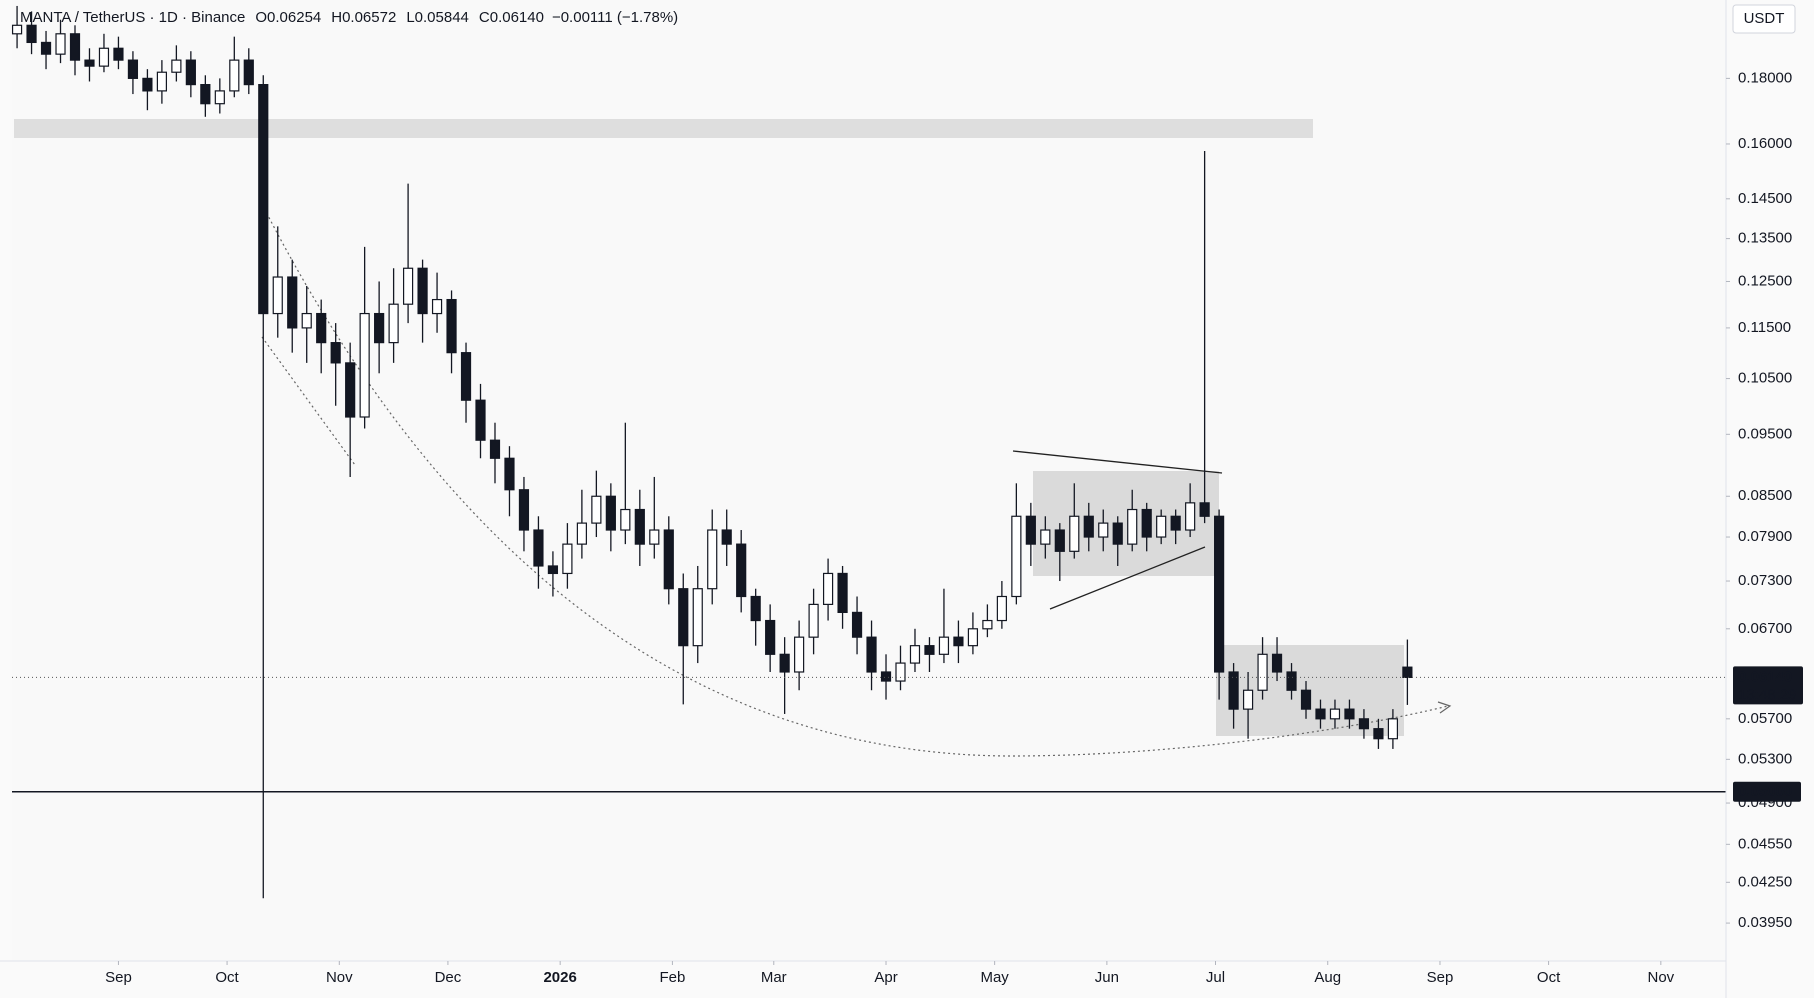 The width and height of the screenshot is (1814, 998). I want to click on y-tick-label: 0.16000, so click(1765, 143).